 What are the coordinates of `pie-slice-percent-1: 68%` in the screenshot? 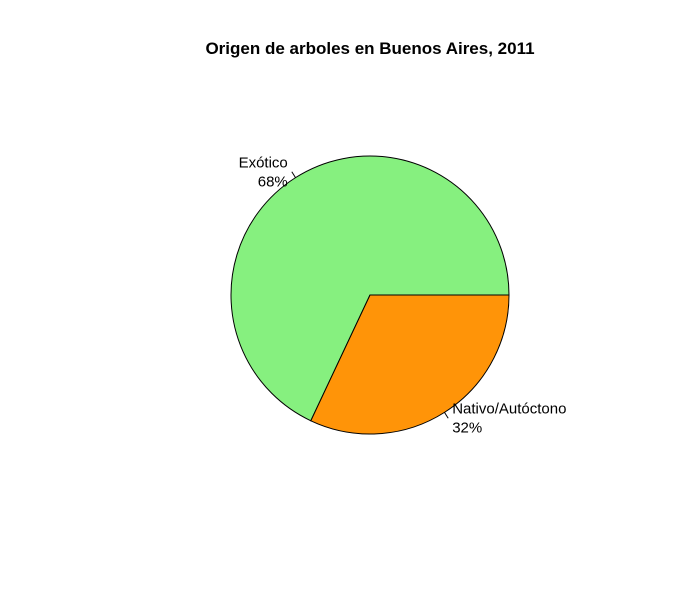 It's located at (273, 181).